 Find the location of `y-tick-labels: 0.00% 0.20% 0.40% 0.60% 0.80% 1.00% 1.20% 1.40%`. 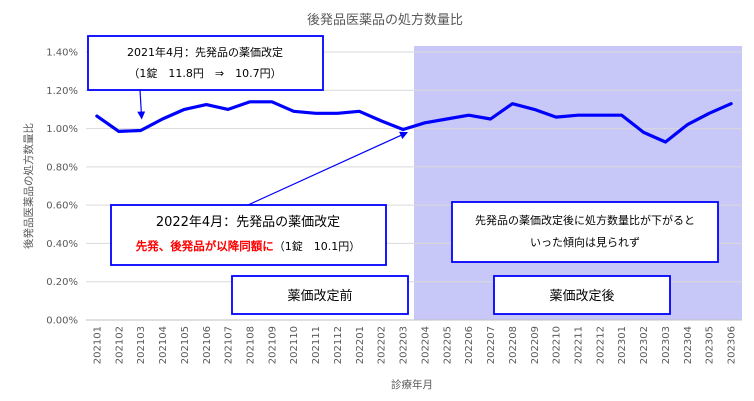

y-tick-labels: 0.00% 0.20% 0.40% 0.60% 0.80% 1.00% 1.20% 1.40% is located at coordinates (62, 187).